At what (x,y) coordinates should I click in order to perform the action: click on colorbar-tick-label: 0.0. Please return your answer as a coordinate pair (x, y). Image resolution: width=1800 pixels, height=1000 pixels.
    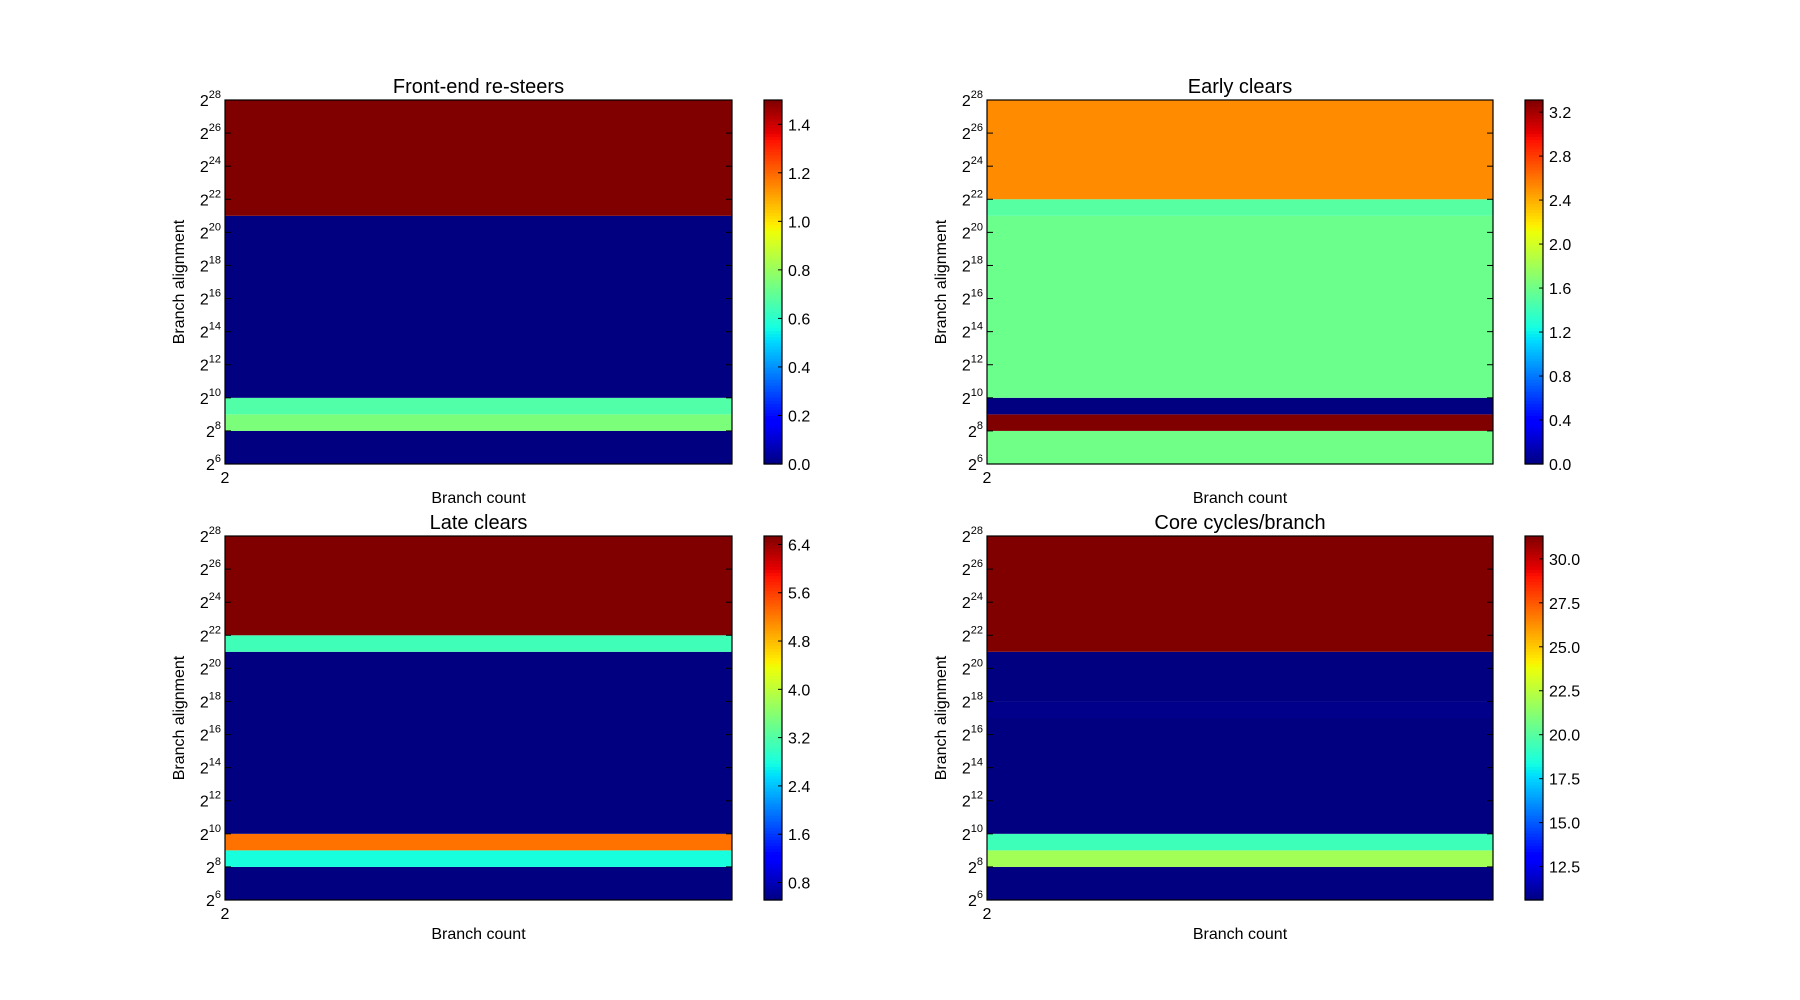
    Looking at the image, I should click on (1560, 465).